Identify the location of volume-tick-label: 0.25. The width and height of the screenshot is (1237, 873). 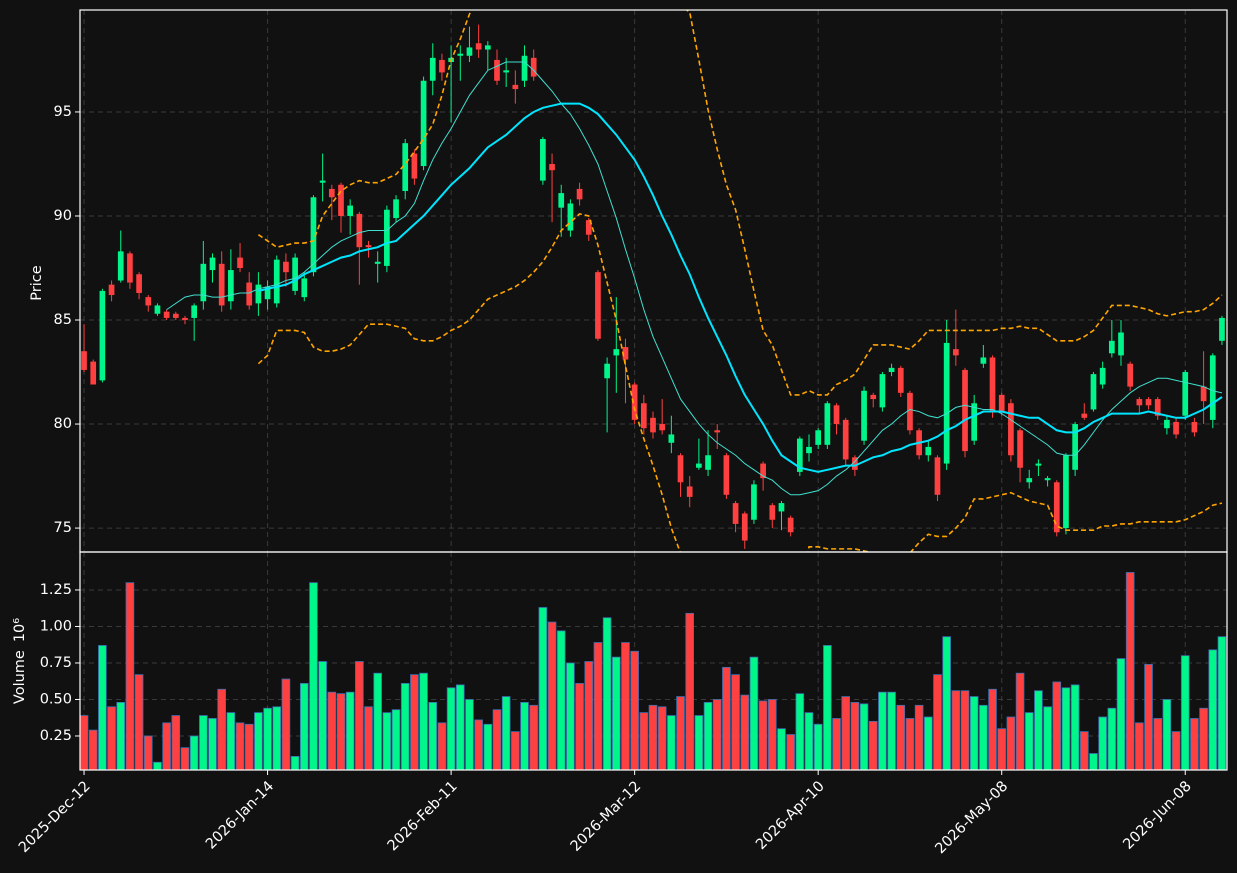
(56, 736).